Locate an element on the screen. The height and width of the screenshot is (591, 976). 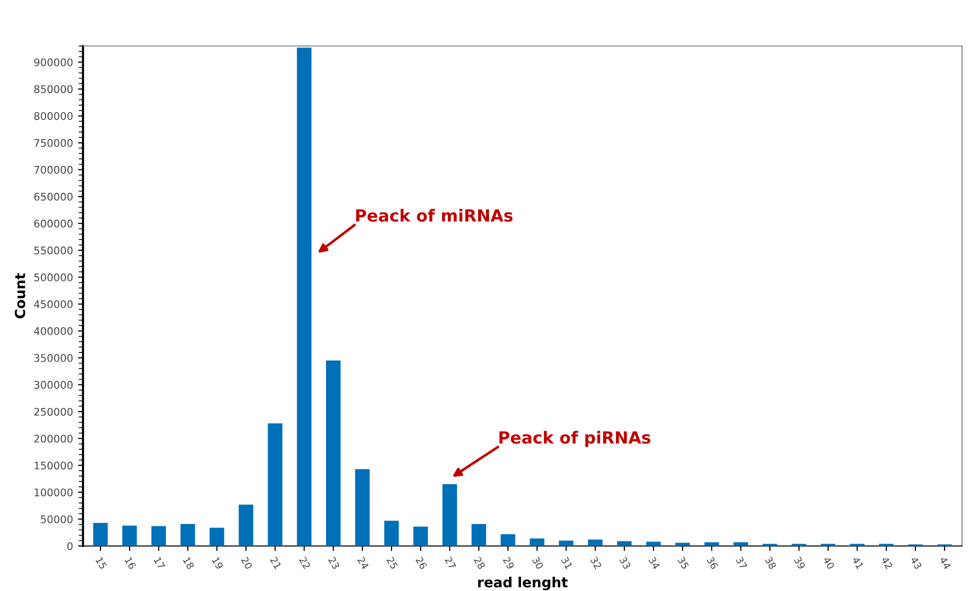
x-tick-label: 27 is located at coordinates (450, 563).